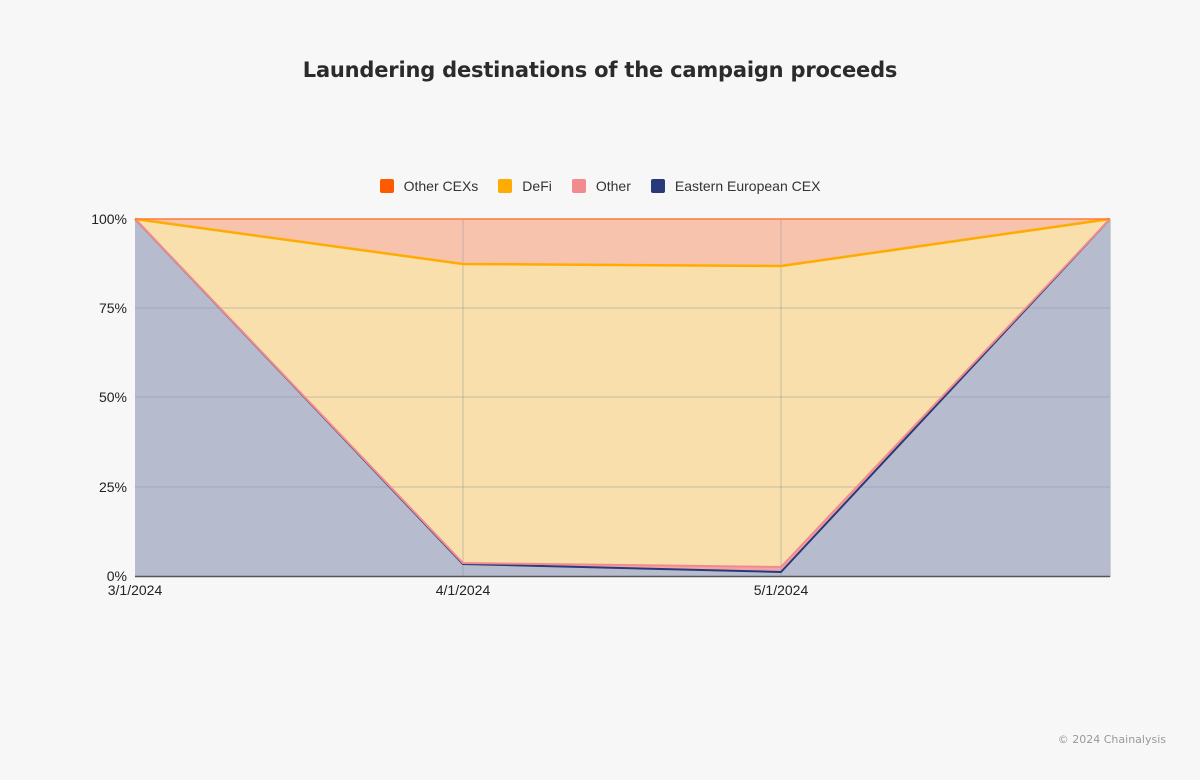 The width and height of the screenshot is (1200, 780). What do you see at coordinates (386, 186) in the screenshot?
I see `legend-swatch-other-cexs` at bounding box center [386, 186].